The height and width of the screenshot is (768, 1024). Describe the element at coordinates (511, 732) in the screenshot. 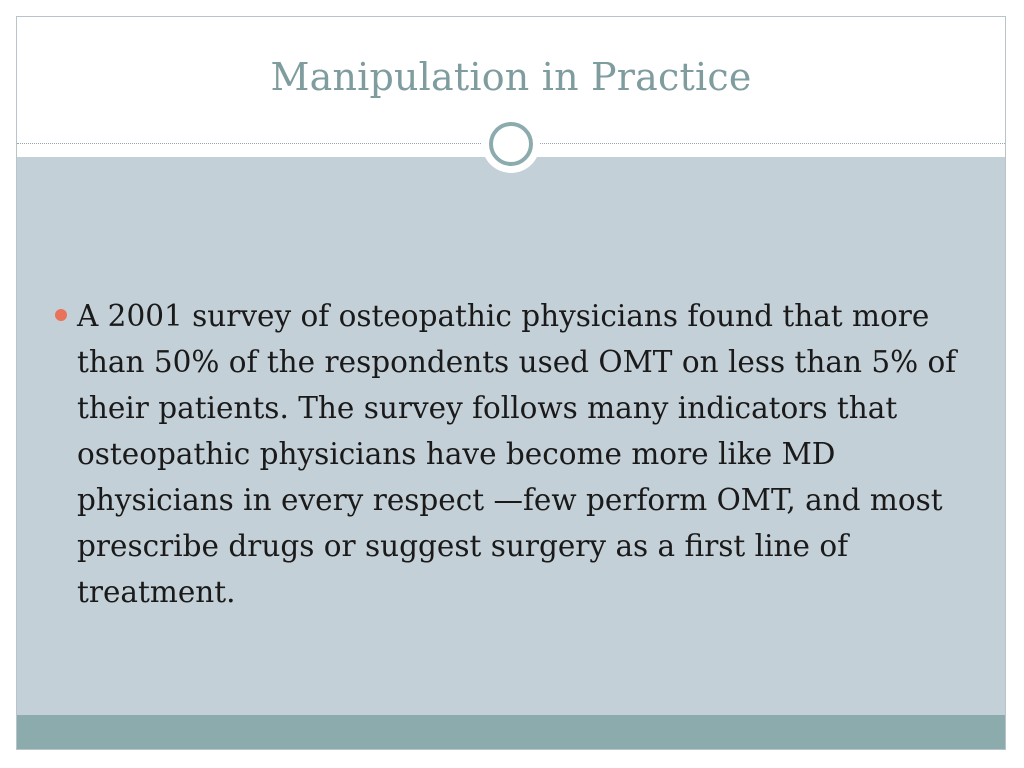

I see `footer-bar` at that location.